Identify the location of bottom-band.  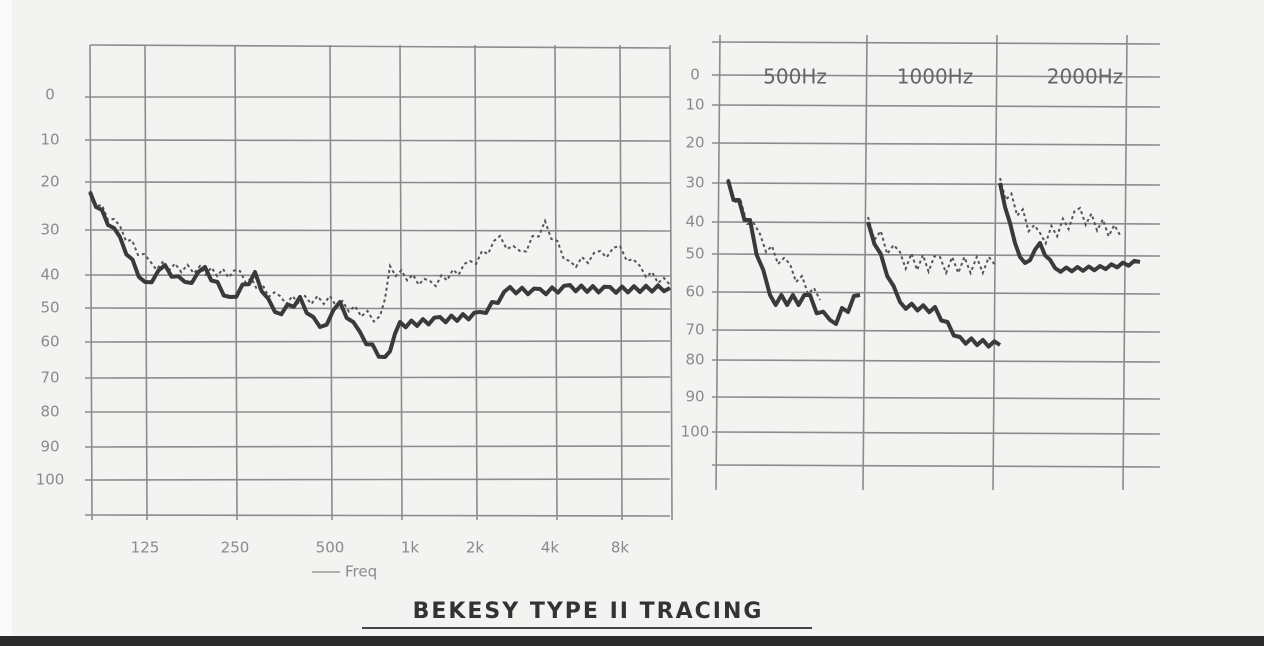
(632, 641).